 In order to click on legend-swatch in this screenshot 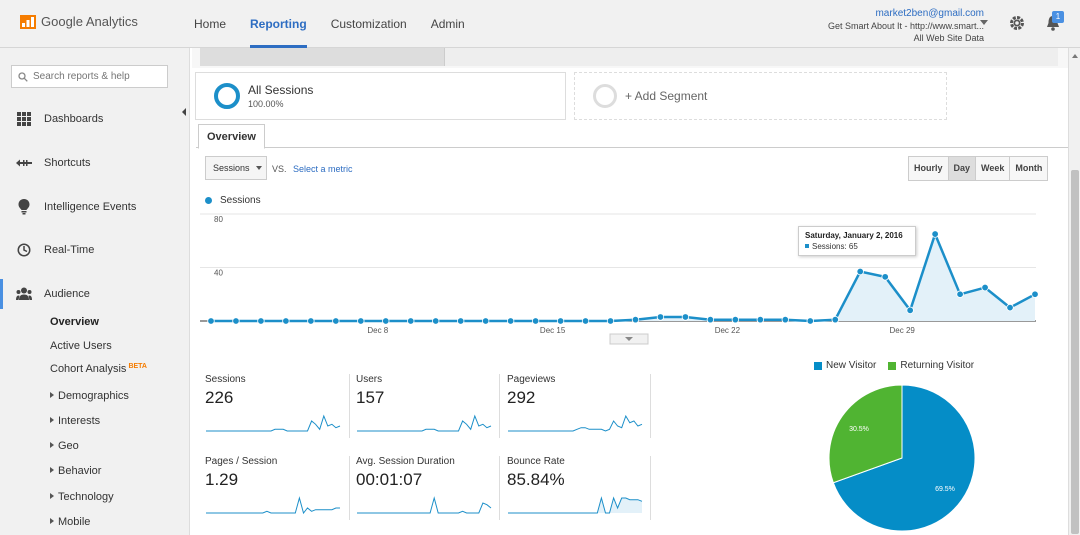, I will do `click(892, 365)`.